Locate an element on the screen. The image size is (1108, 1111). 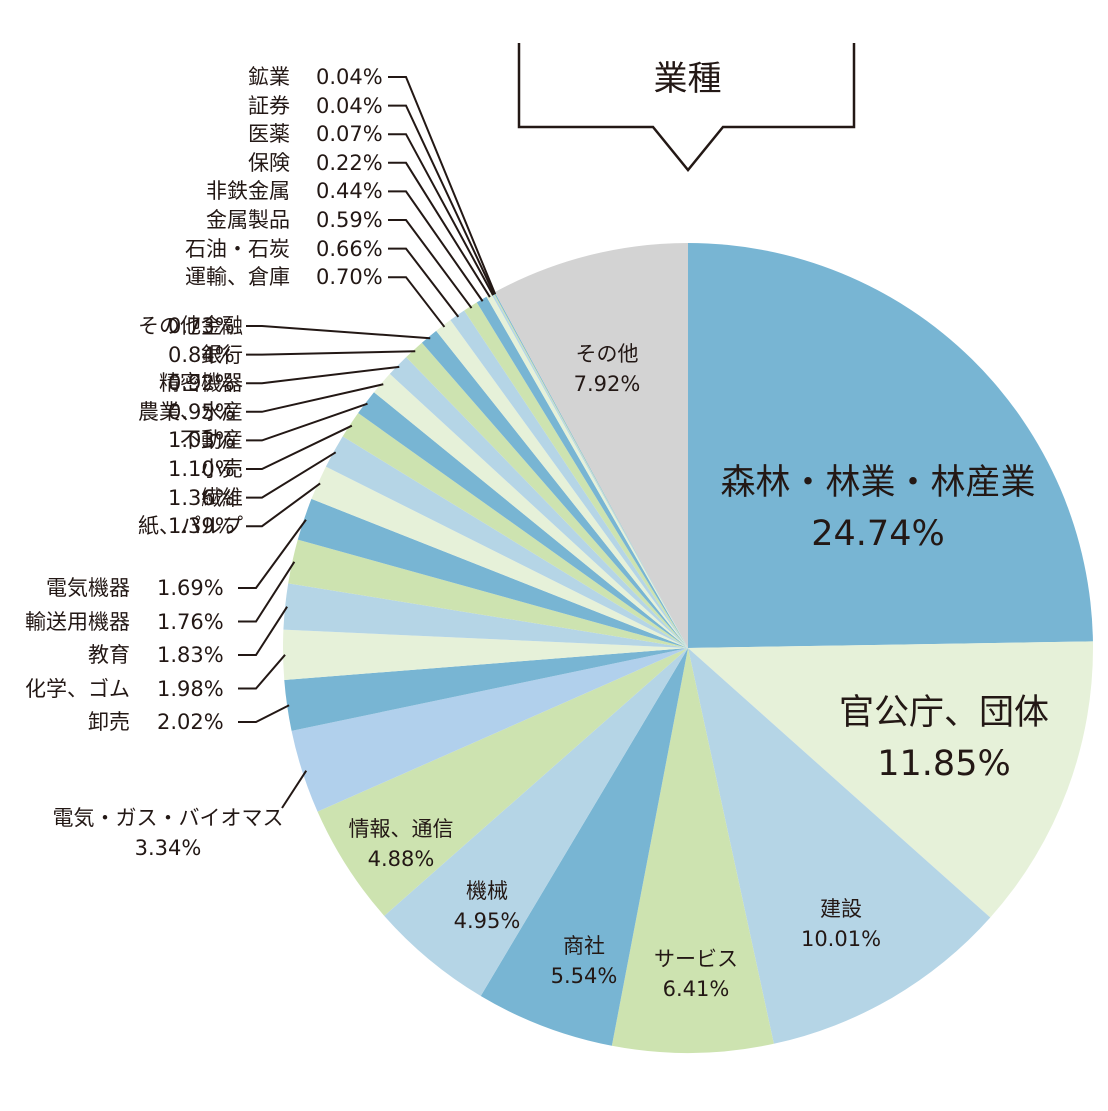
label-name: 官公庁、団体 is located at coordinates (944, 713).